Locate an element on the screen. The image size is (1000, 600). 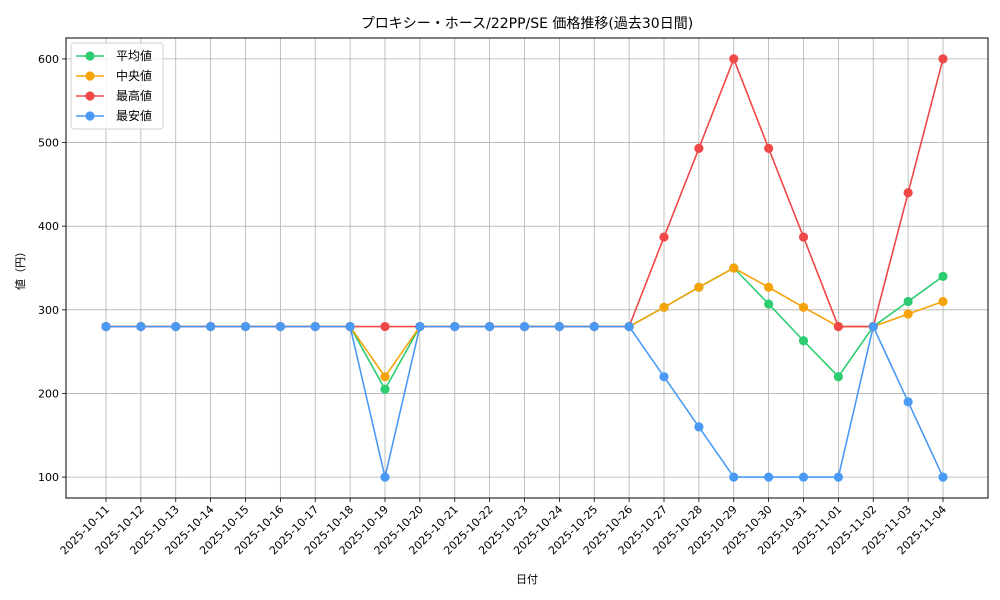
legend-label: 中央値 is located at coordinates (134, 75).